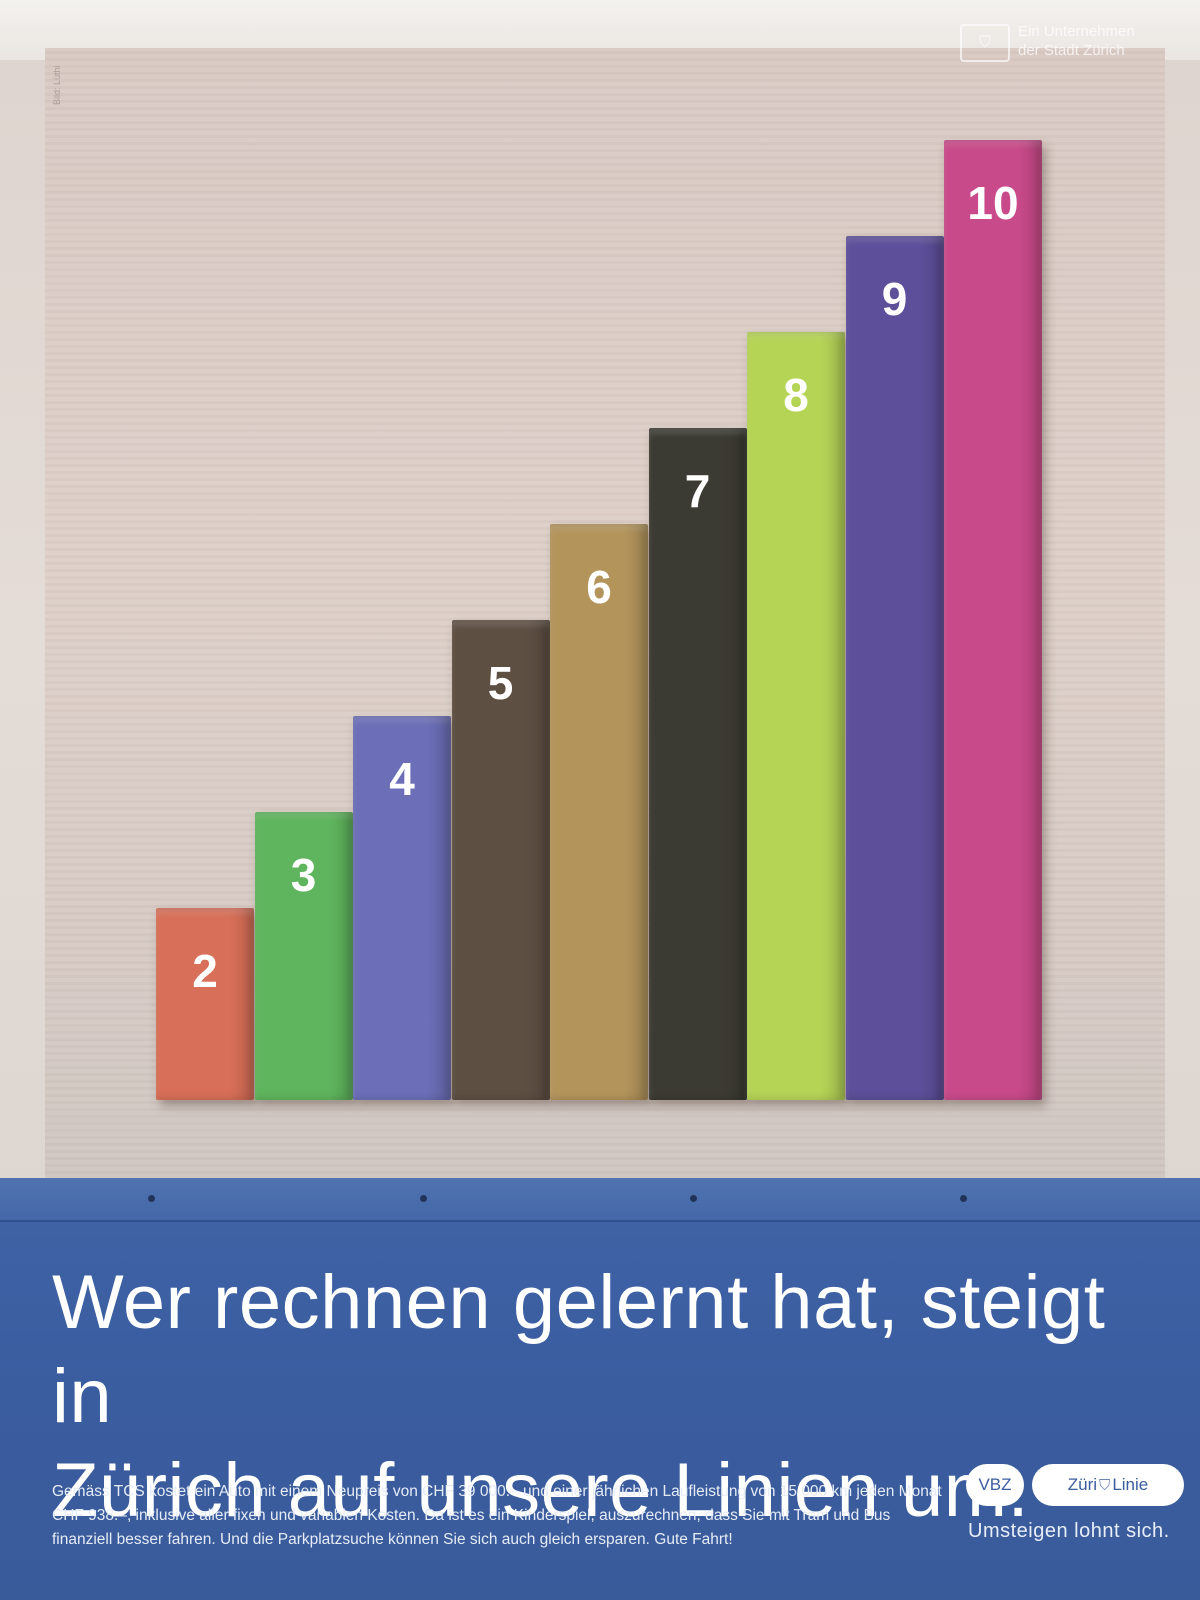 Image resolution: width=1200 pixels, height=1600 pixels. What do you see at coordinates (697, 491) in the screenshot?
I see `block-number-label: 7` at bounding box center [697, 491].